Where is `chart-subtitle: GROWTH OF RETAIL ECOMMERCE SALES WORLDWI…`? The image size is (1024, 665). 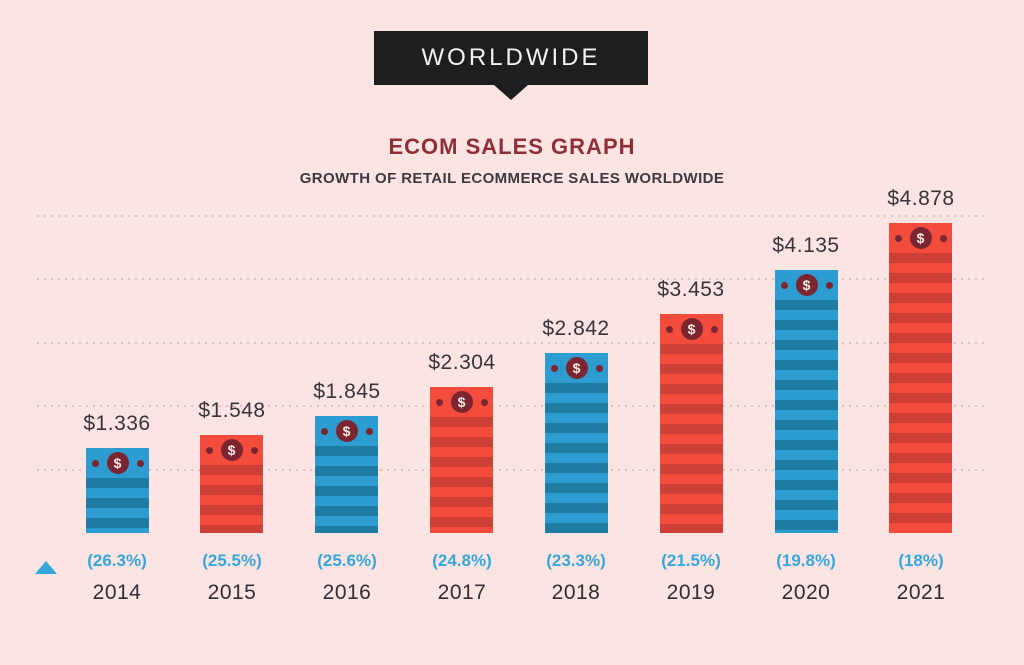 chart-subtitle: GROWTH OF RETAIL ECOMMERCE SALES WORLDWI… is located at coordinates (512, 178).